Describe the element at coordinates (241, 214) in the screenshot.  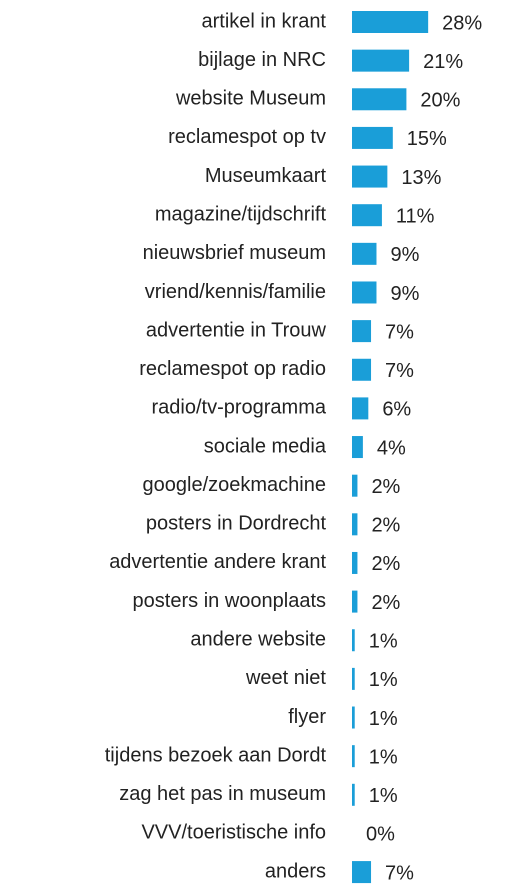
I see `category-label: magazine/tijdschrift` at that location.